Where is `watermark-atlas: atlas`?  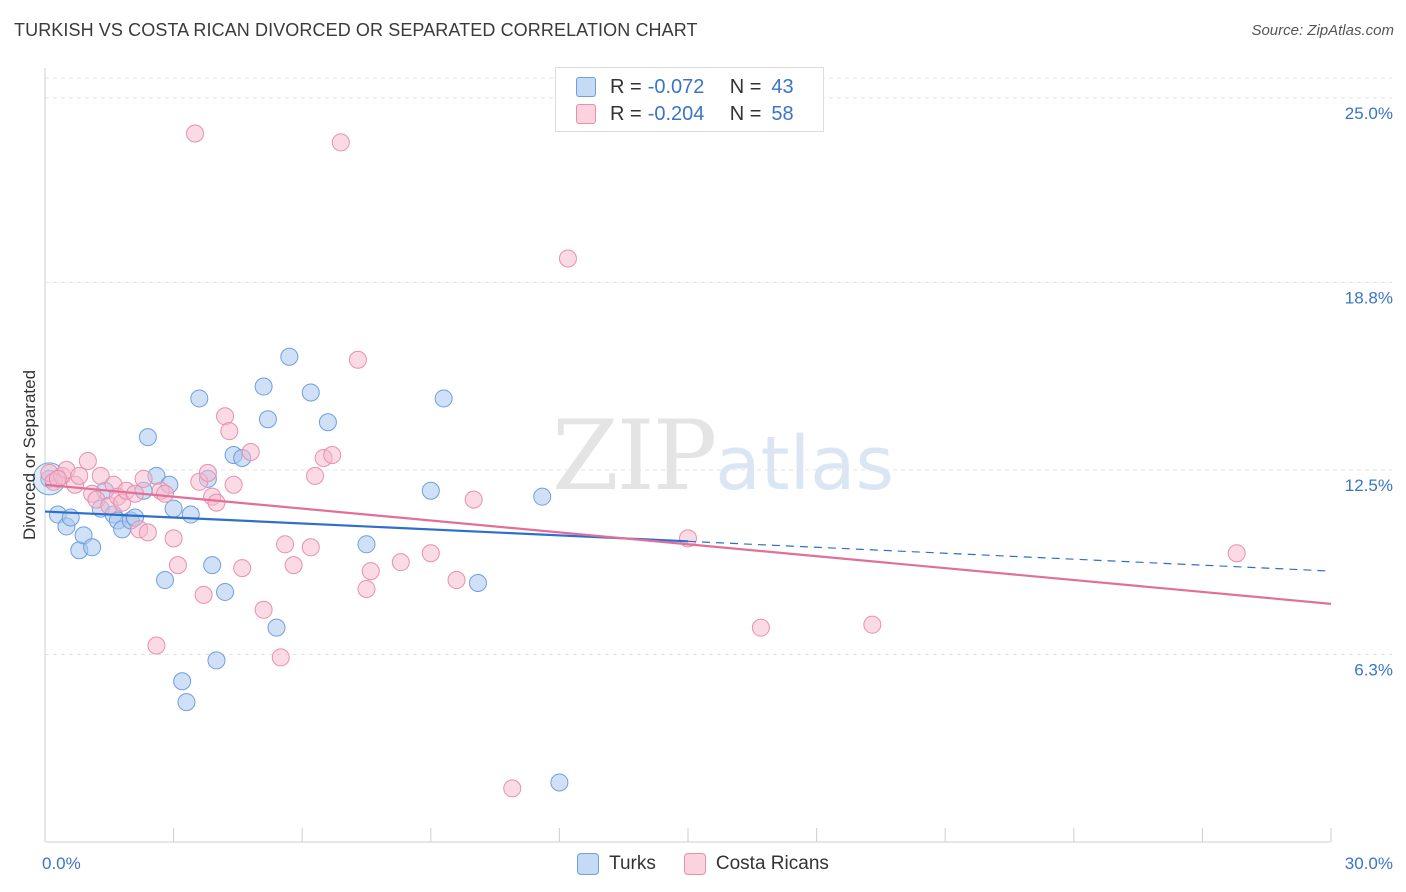 watermark-atlas: atlas is located at coordinates (805, 464).